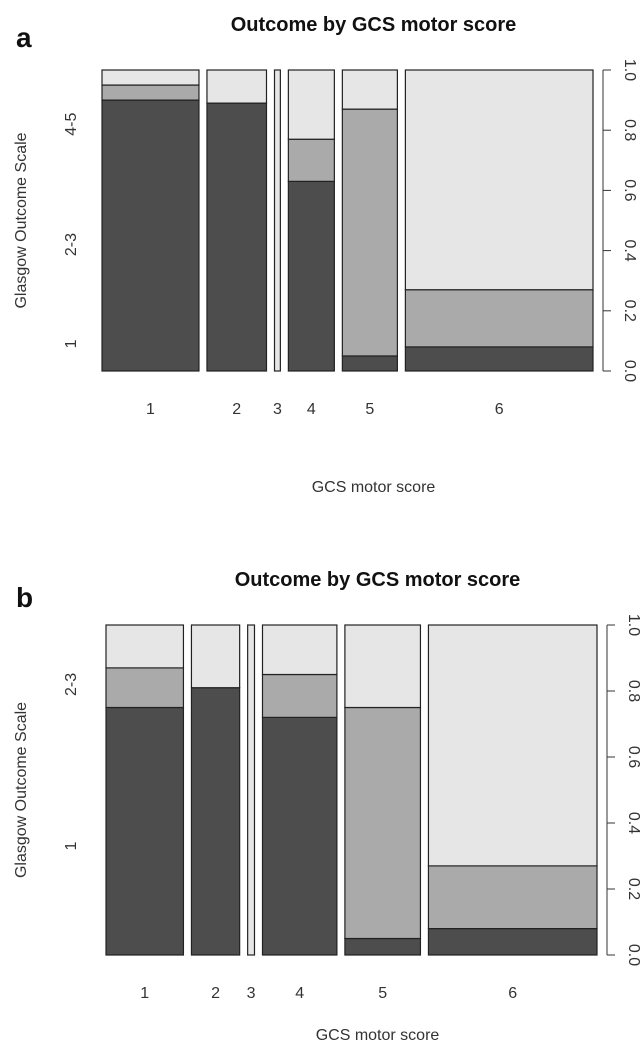  What do you see at coordinates (71, 124) in the screenshot?
I see `left-tick-label: 4-5` at bounding box center [71, 124].